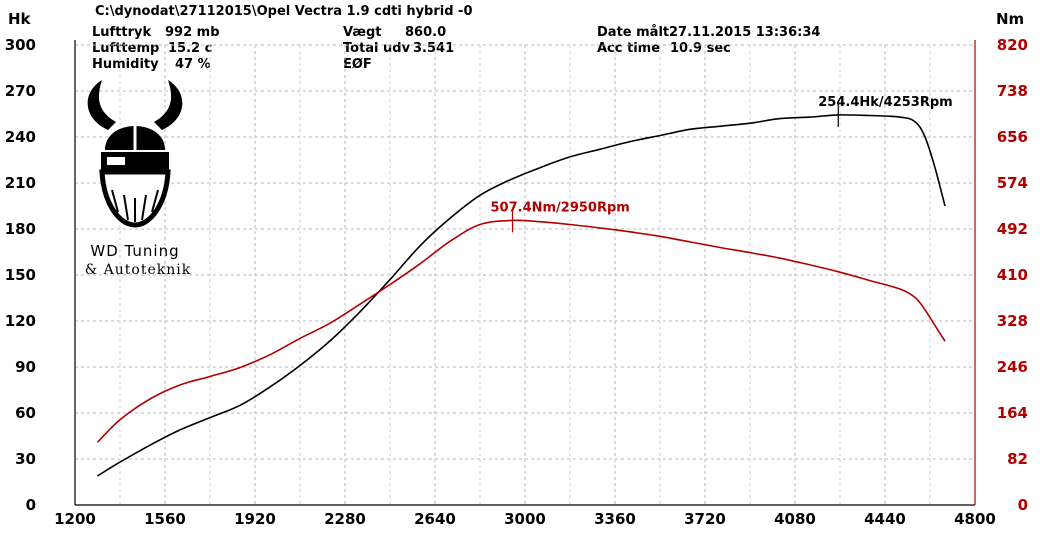 The width and height of the screenshot is (1040, 536). What do you see at coordinates (1012, 45) in the screenshot?
I see `right-tick-label: 820` at bounding box center [1012, 45].